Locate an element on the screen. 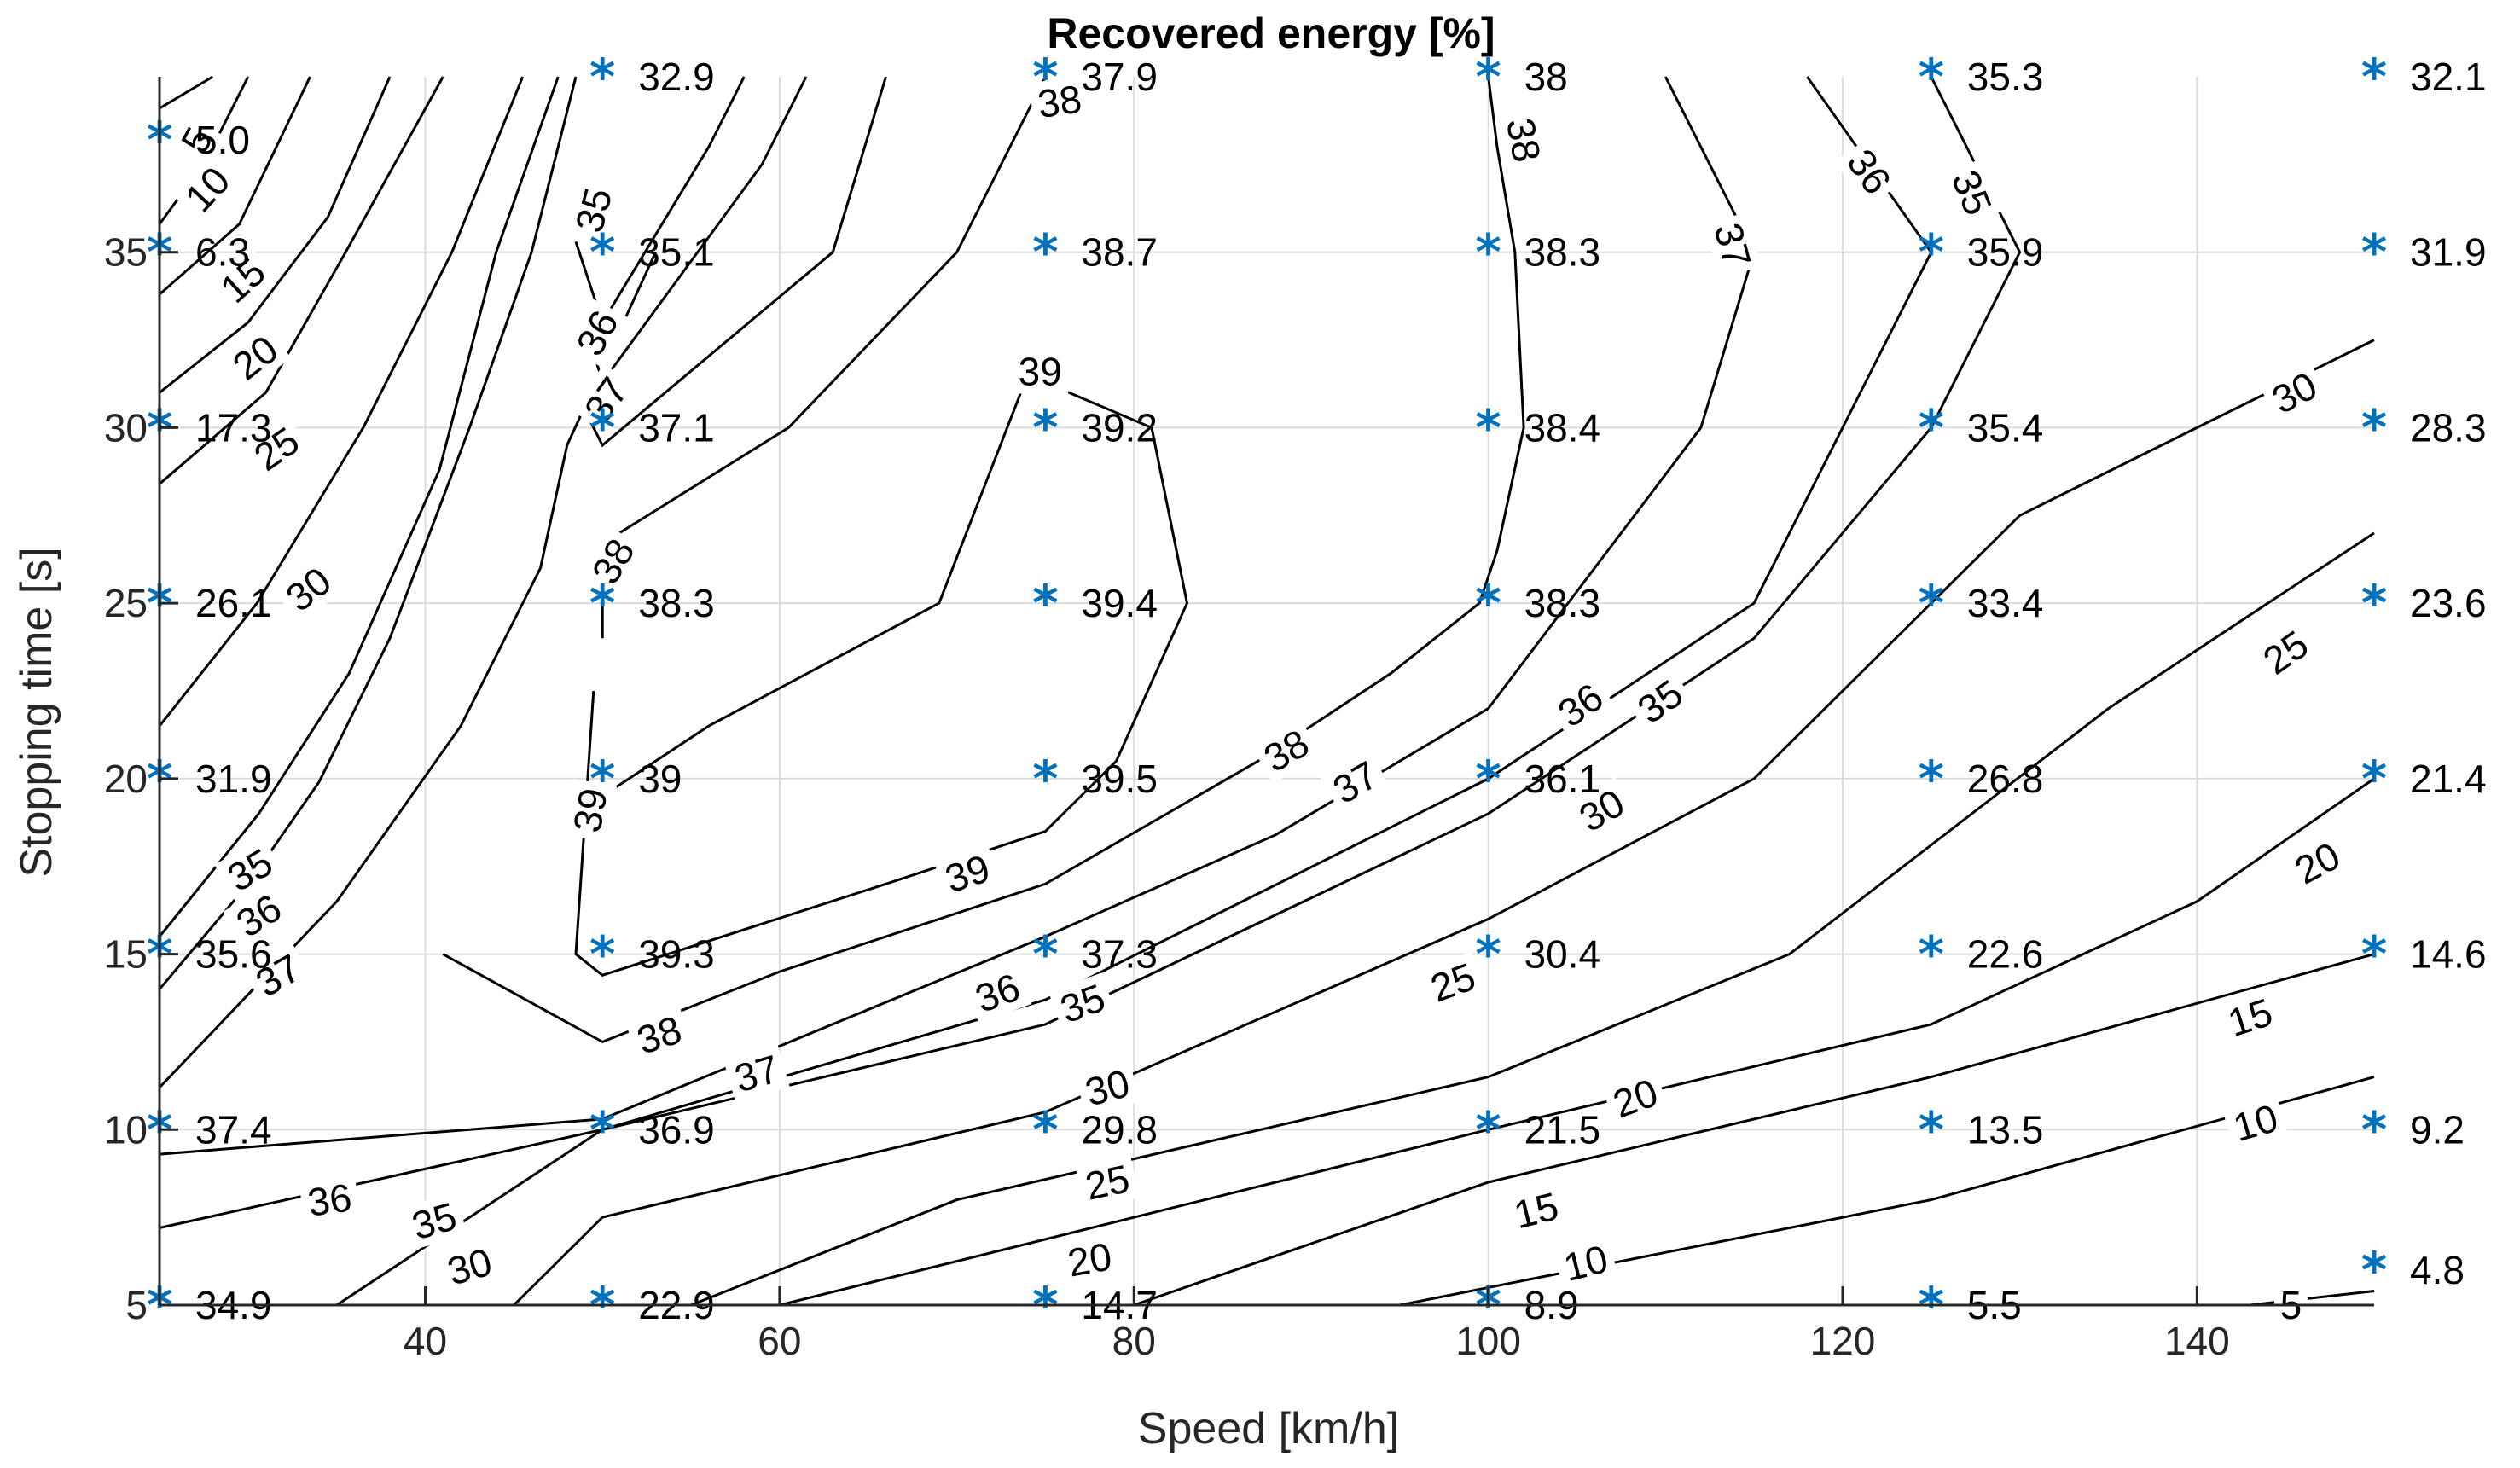  contour-label: 30 is located at coordinates (308, 588).